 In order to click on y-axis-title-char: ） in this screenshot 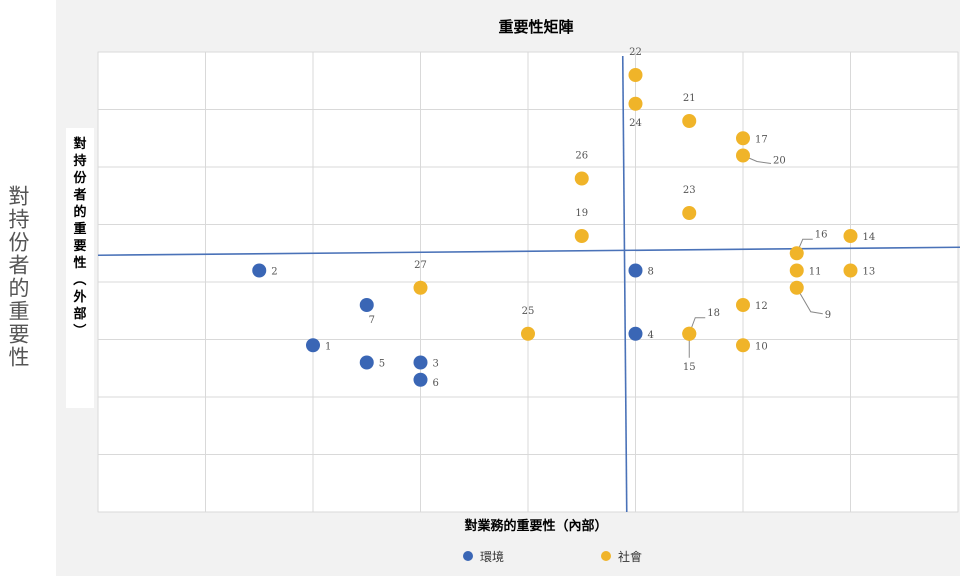, I will do `click(79, 329)`.